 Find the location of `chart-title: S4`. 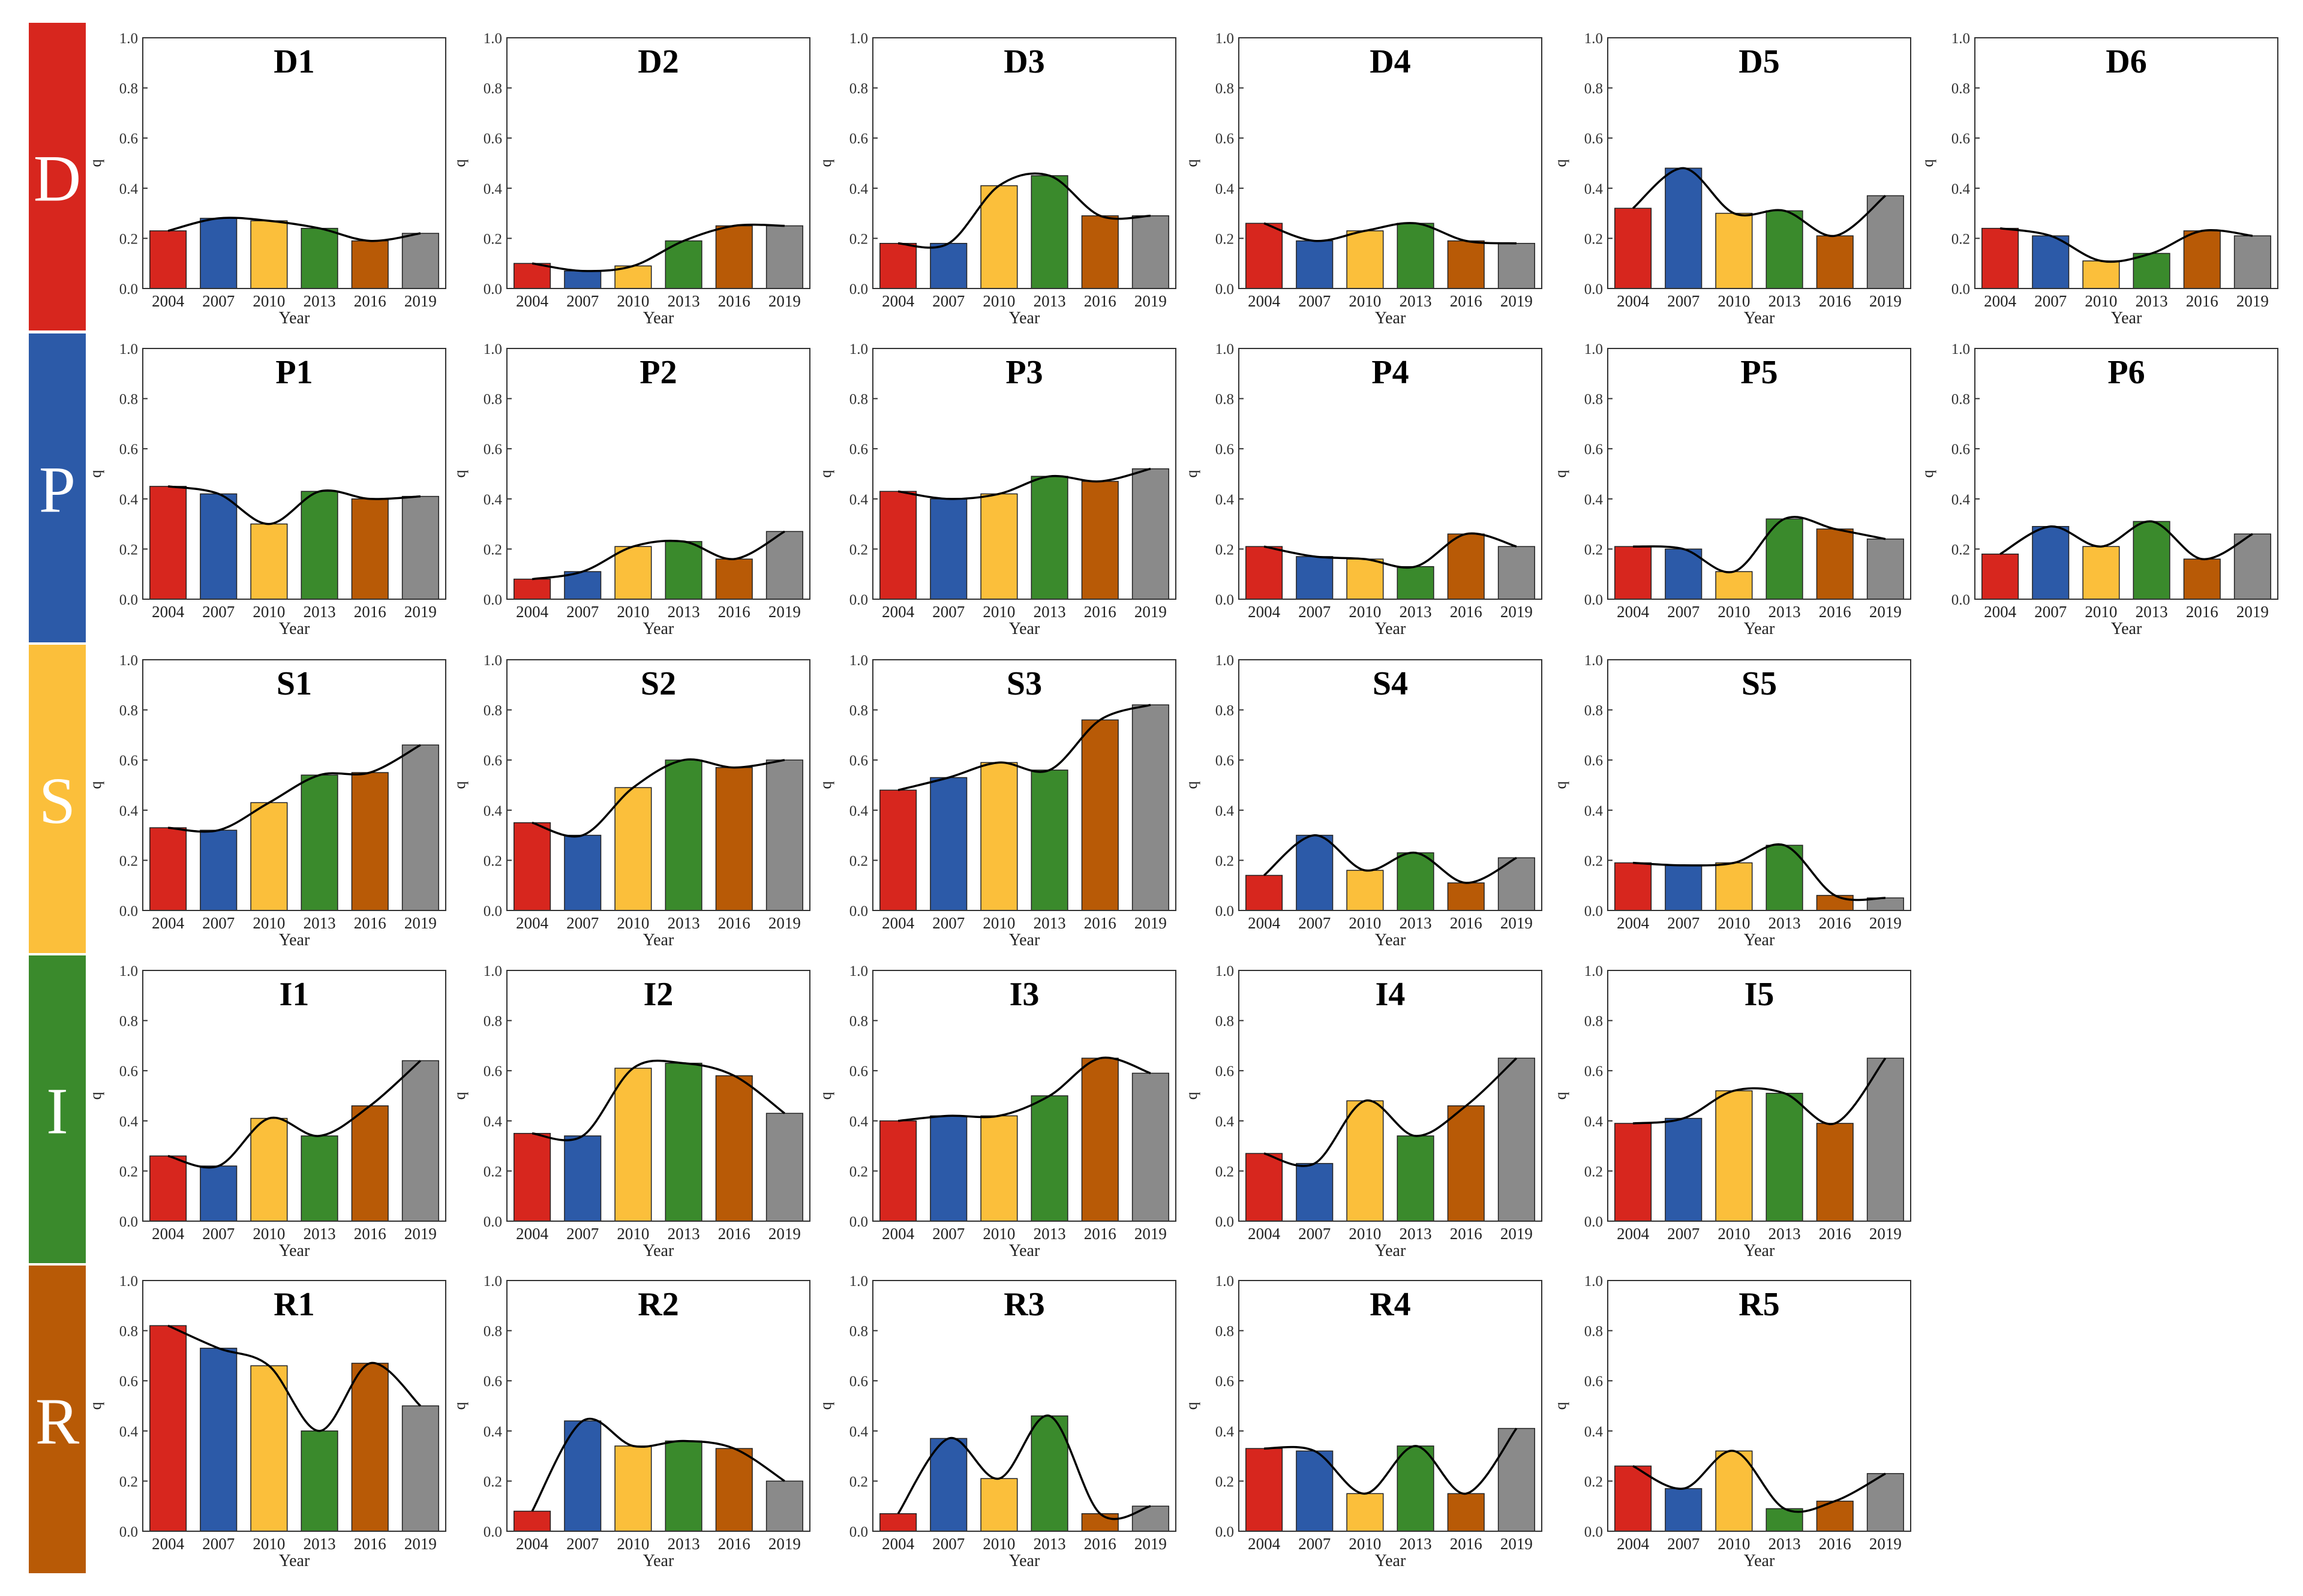

chart-title: S4 is located at coordinates (1390, 683).